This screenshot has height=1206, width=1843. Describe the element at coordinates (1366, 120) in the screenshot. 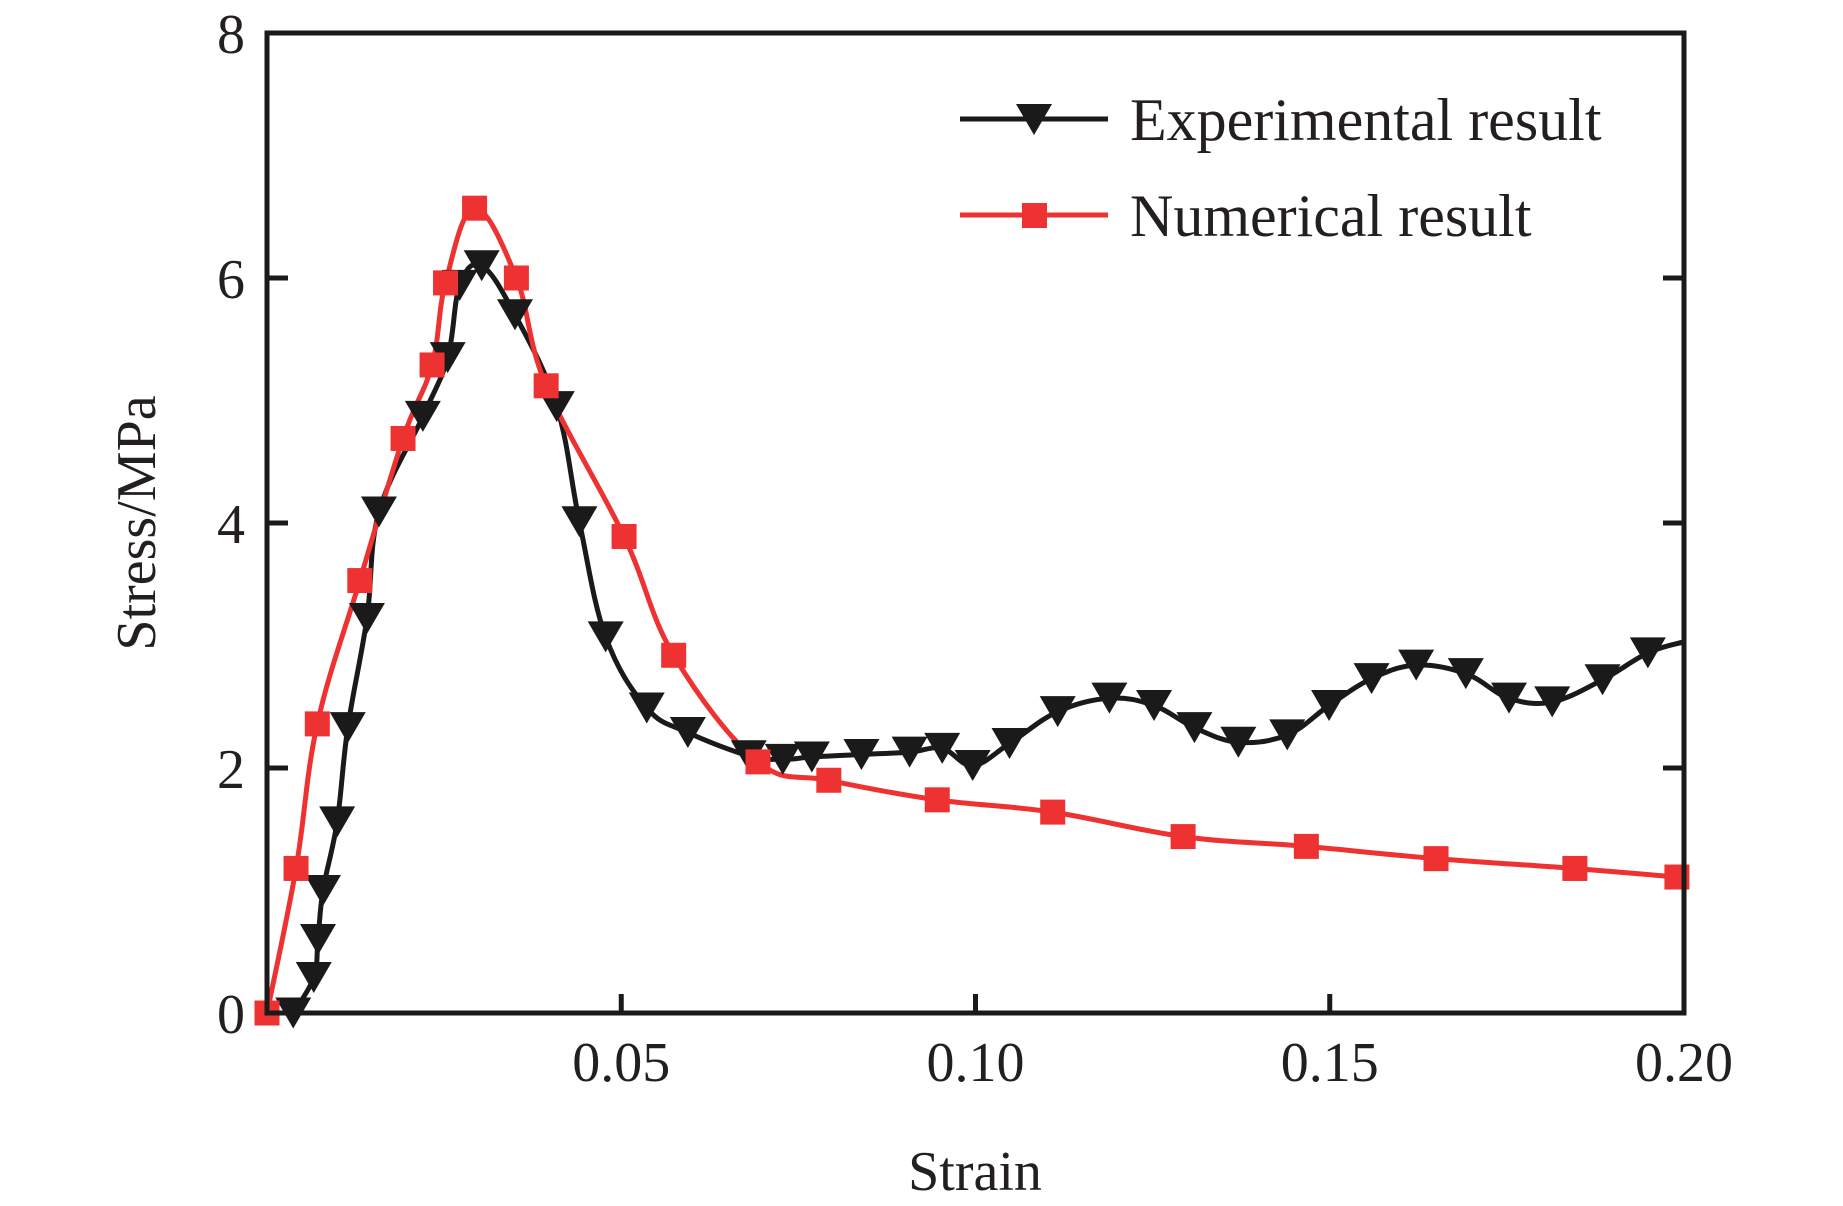

I see `legend-label-experimental: Experimental result` at that location.